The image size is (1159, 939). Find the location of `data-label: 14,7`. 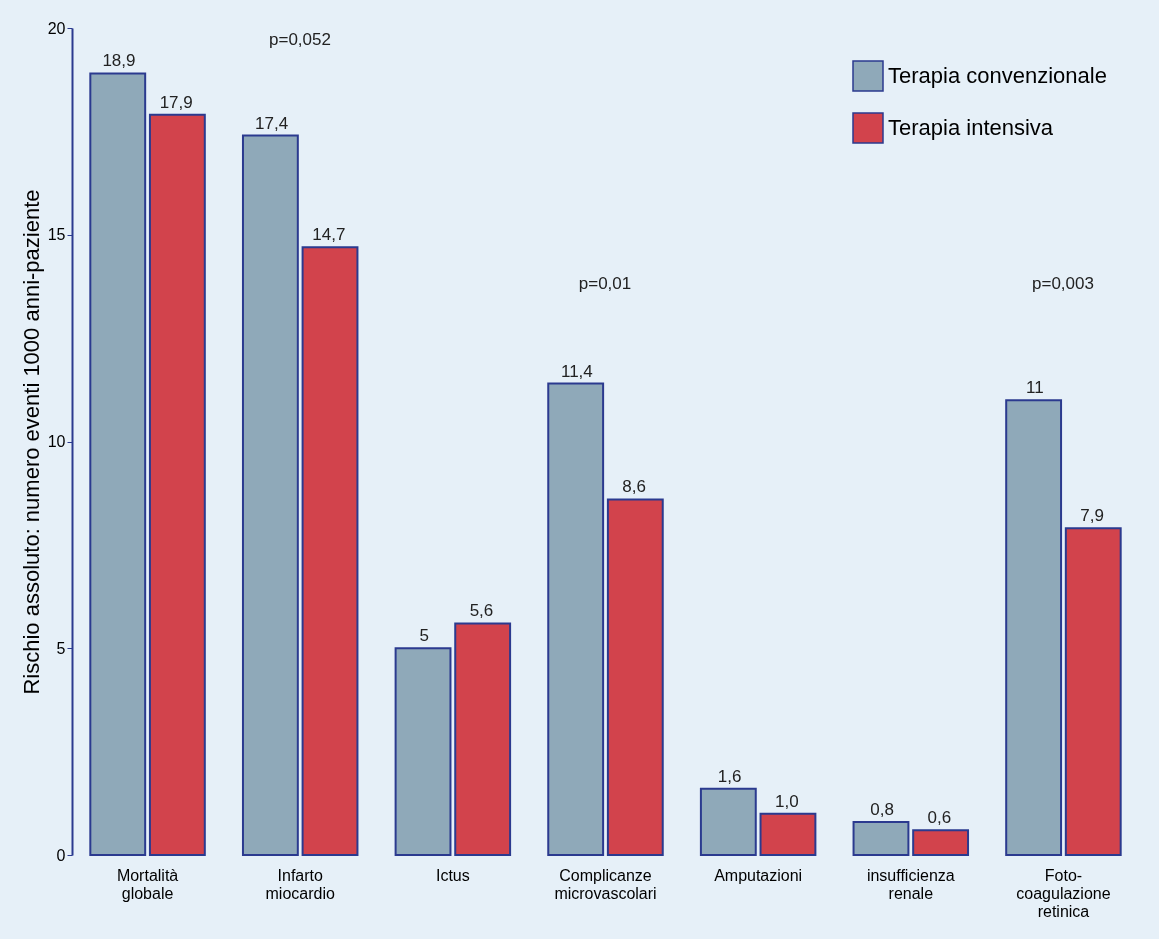

data-label: 14,7 is located at coordinates (329, 235).